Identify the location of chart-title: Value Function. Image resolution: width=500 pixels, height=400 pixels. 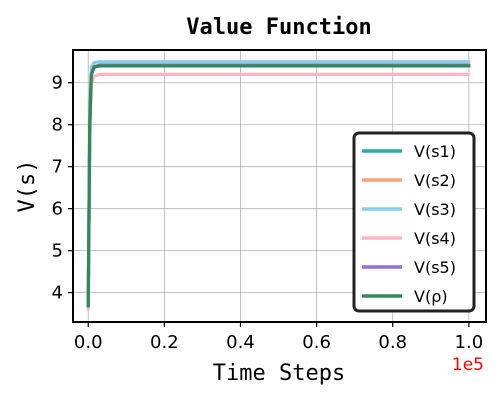
(278, 27).